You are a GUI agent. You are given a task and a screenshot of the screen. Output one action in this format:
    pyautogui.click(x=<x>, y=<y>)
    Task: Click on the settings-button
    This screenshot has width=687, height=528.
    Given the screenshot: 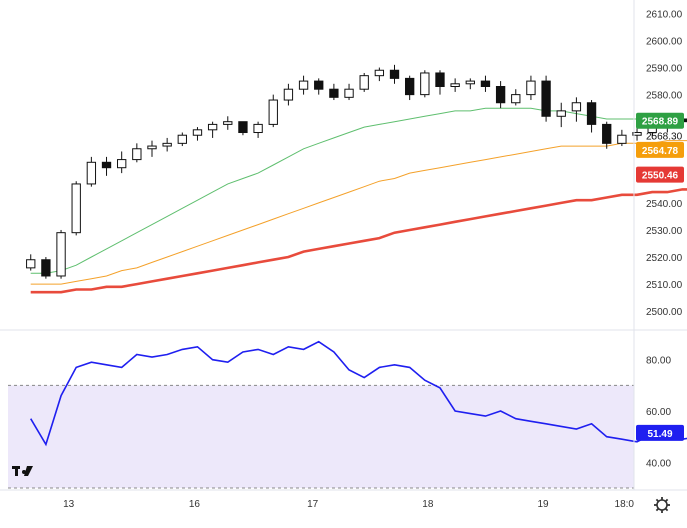 What is the action you would take?
    pyautogui.click(x=662, y=505)
    